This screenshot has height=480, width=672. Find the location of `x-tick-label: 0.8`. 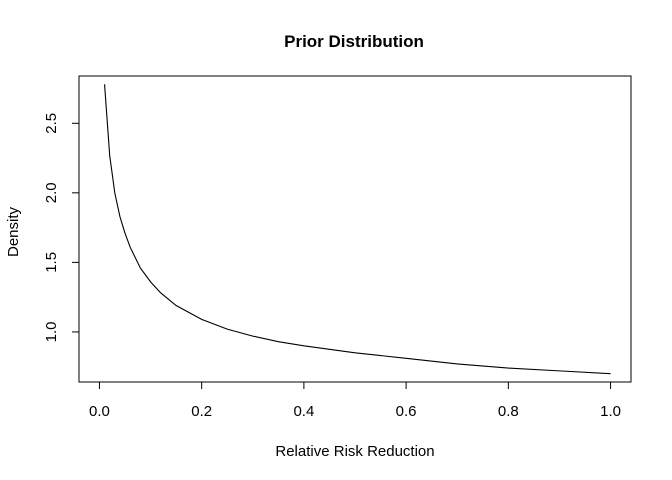

x-tick-label: 0.8 is located at coordinates (508, 411).